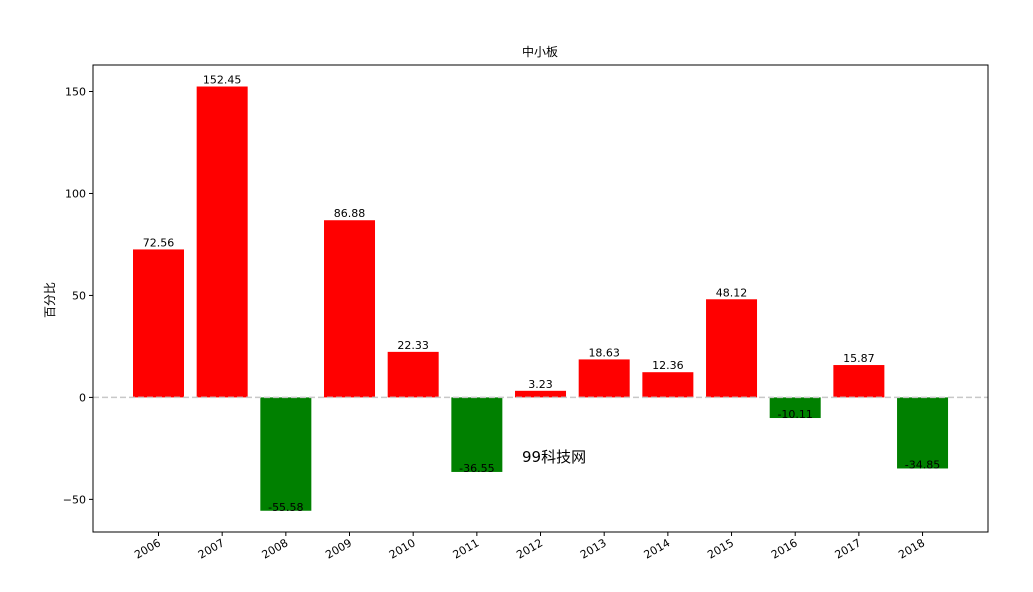 This screenshot has height=592, width=1033. Describe the element at coordinates (554, 457) in the screenshot. I see `watermark-annotation: 99科技网` at that location.